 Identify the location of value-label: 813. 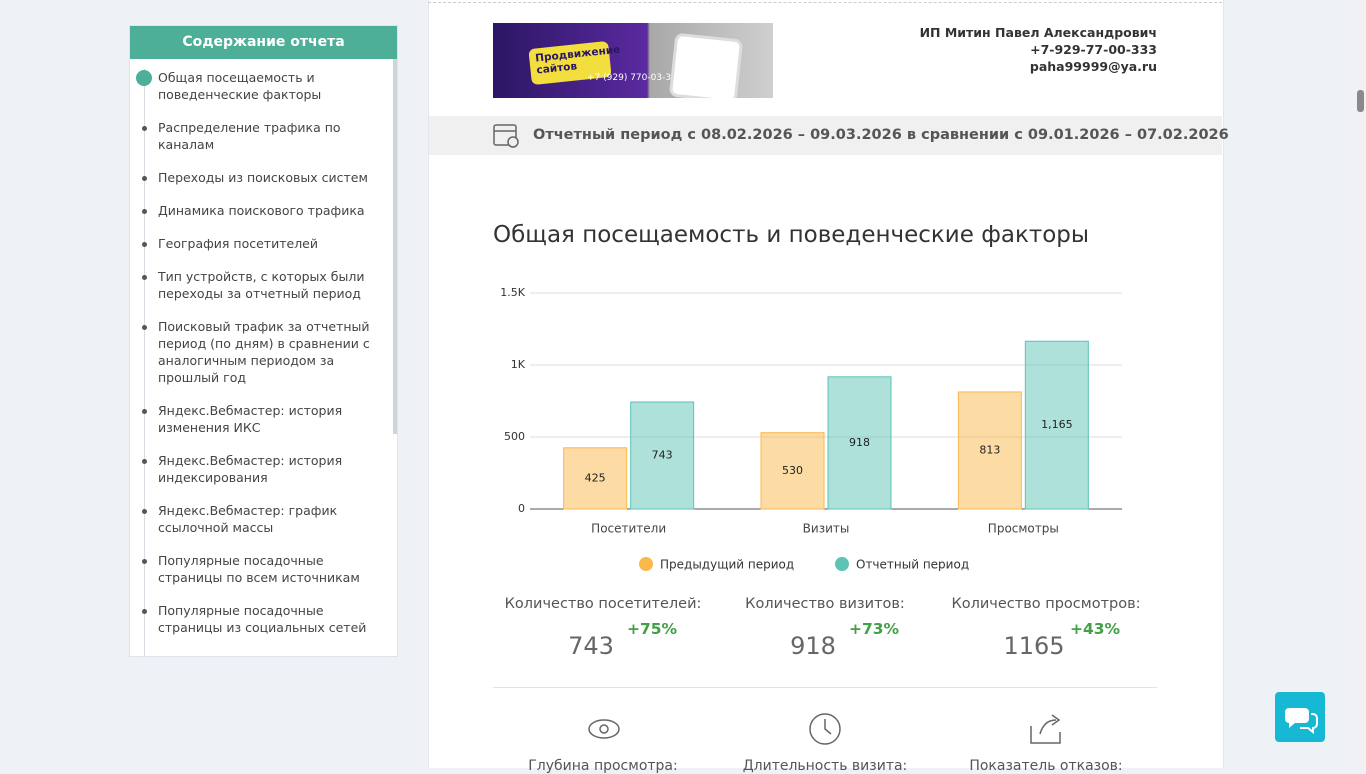
(989, 449).